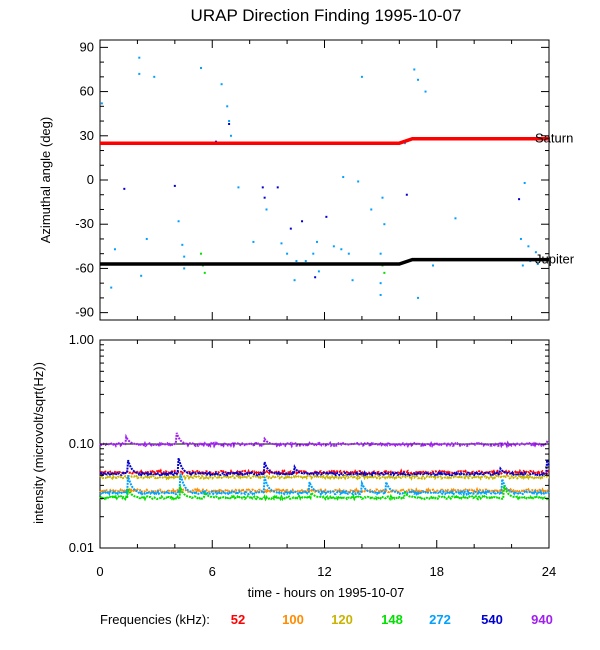 This screenshot has width=600, height=650. What do you see at coordinates (342, 619) in the screenshot?
I see `legend-item-120khz: 120` at bounding box center [342, 619].